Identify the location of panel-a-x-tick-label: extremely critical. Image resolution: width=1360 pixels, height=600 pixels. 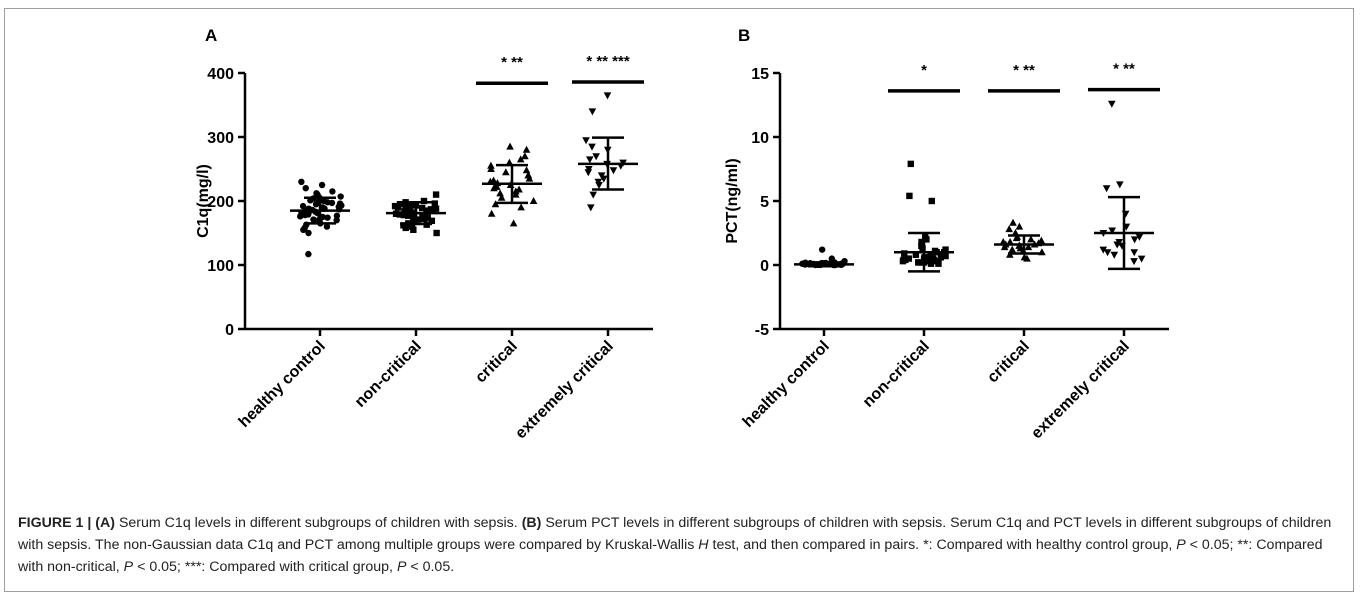
(564, 390).